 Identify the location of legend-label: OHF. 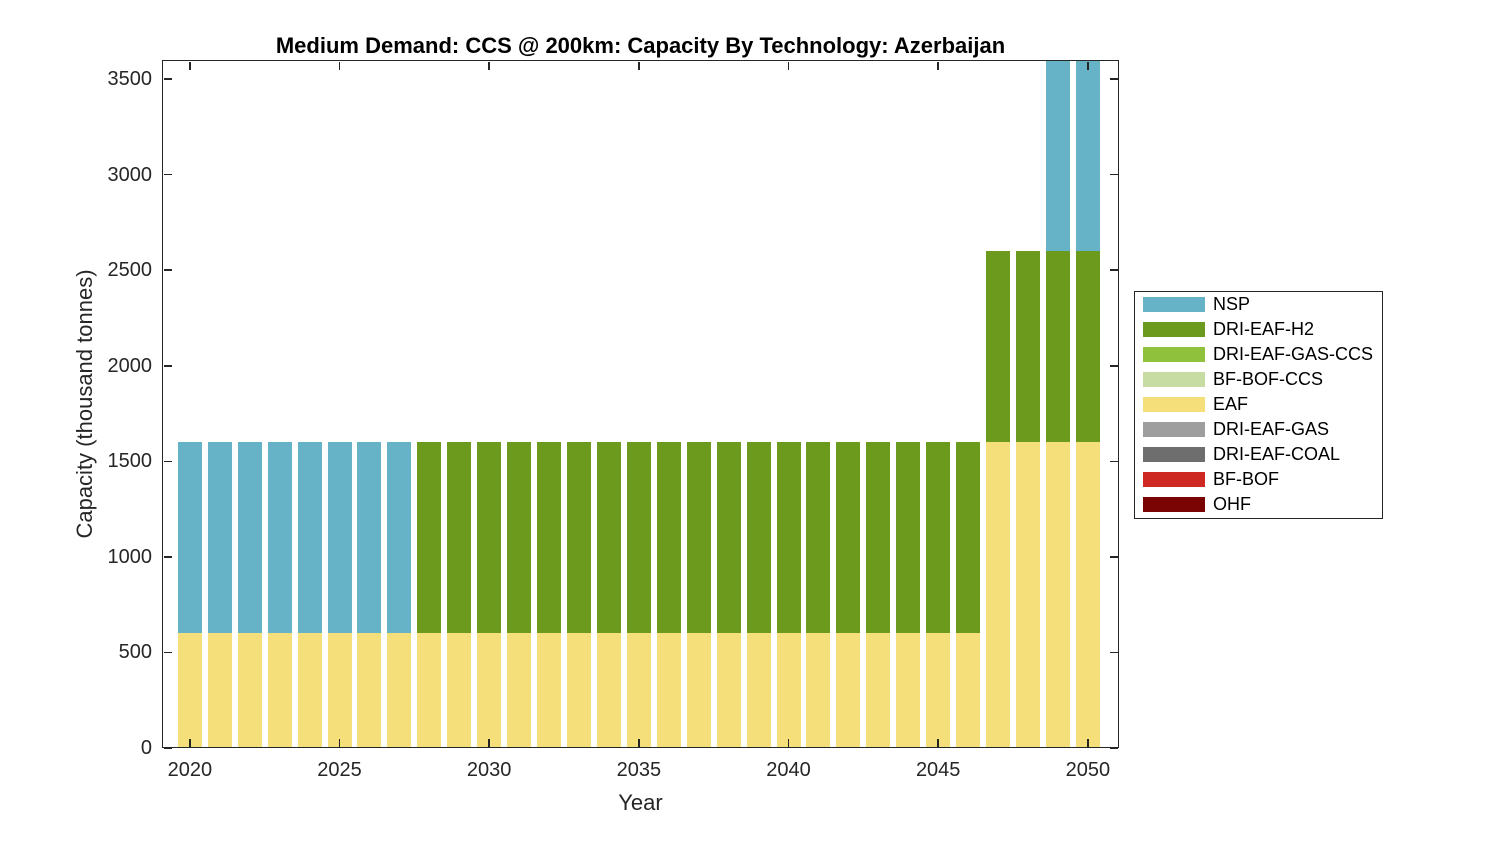
(1232, 504).